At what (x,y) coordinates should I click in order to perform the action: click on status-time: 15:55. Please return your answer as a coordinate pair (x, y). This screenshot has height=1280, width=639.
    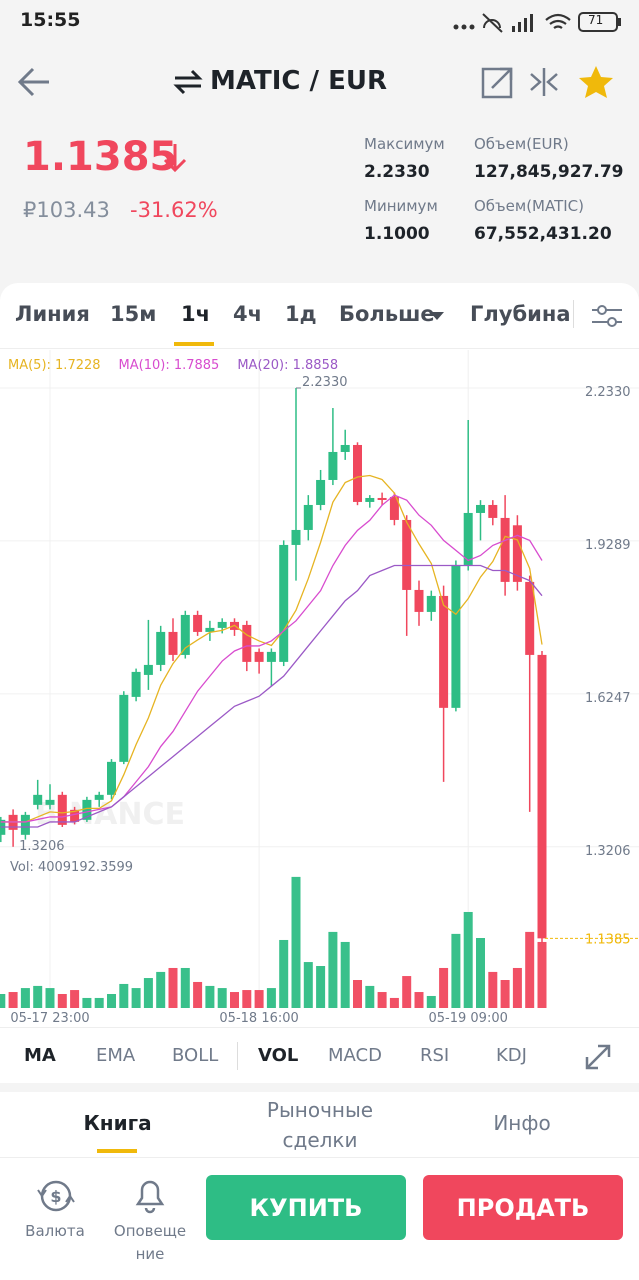
    Looking at the image, I should click on (50, 20).